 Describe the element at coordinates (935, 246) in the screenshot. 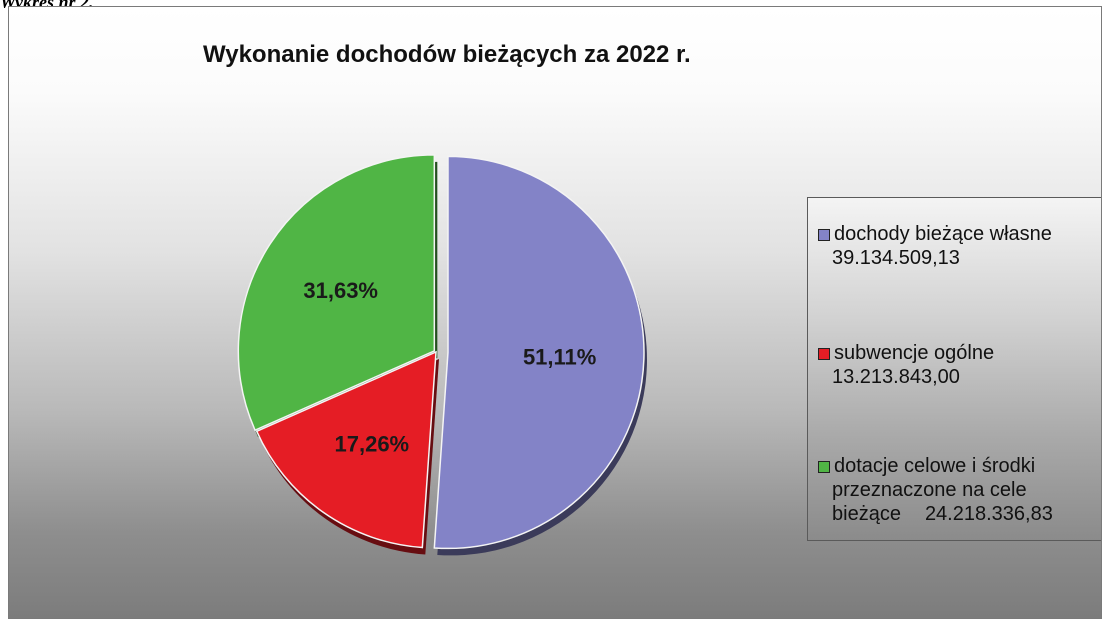

I see `legend-item-dochody: dochody bieżące własne 39.134.509,13` at that location.